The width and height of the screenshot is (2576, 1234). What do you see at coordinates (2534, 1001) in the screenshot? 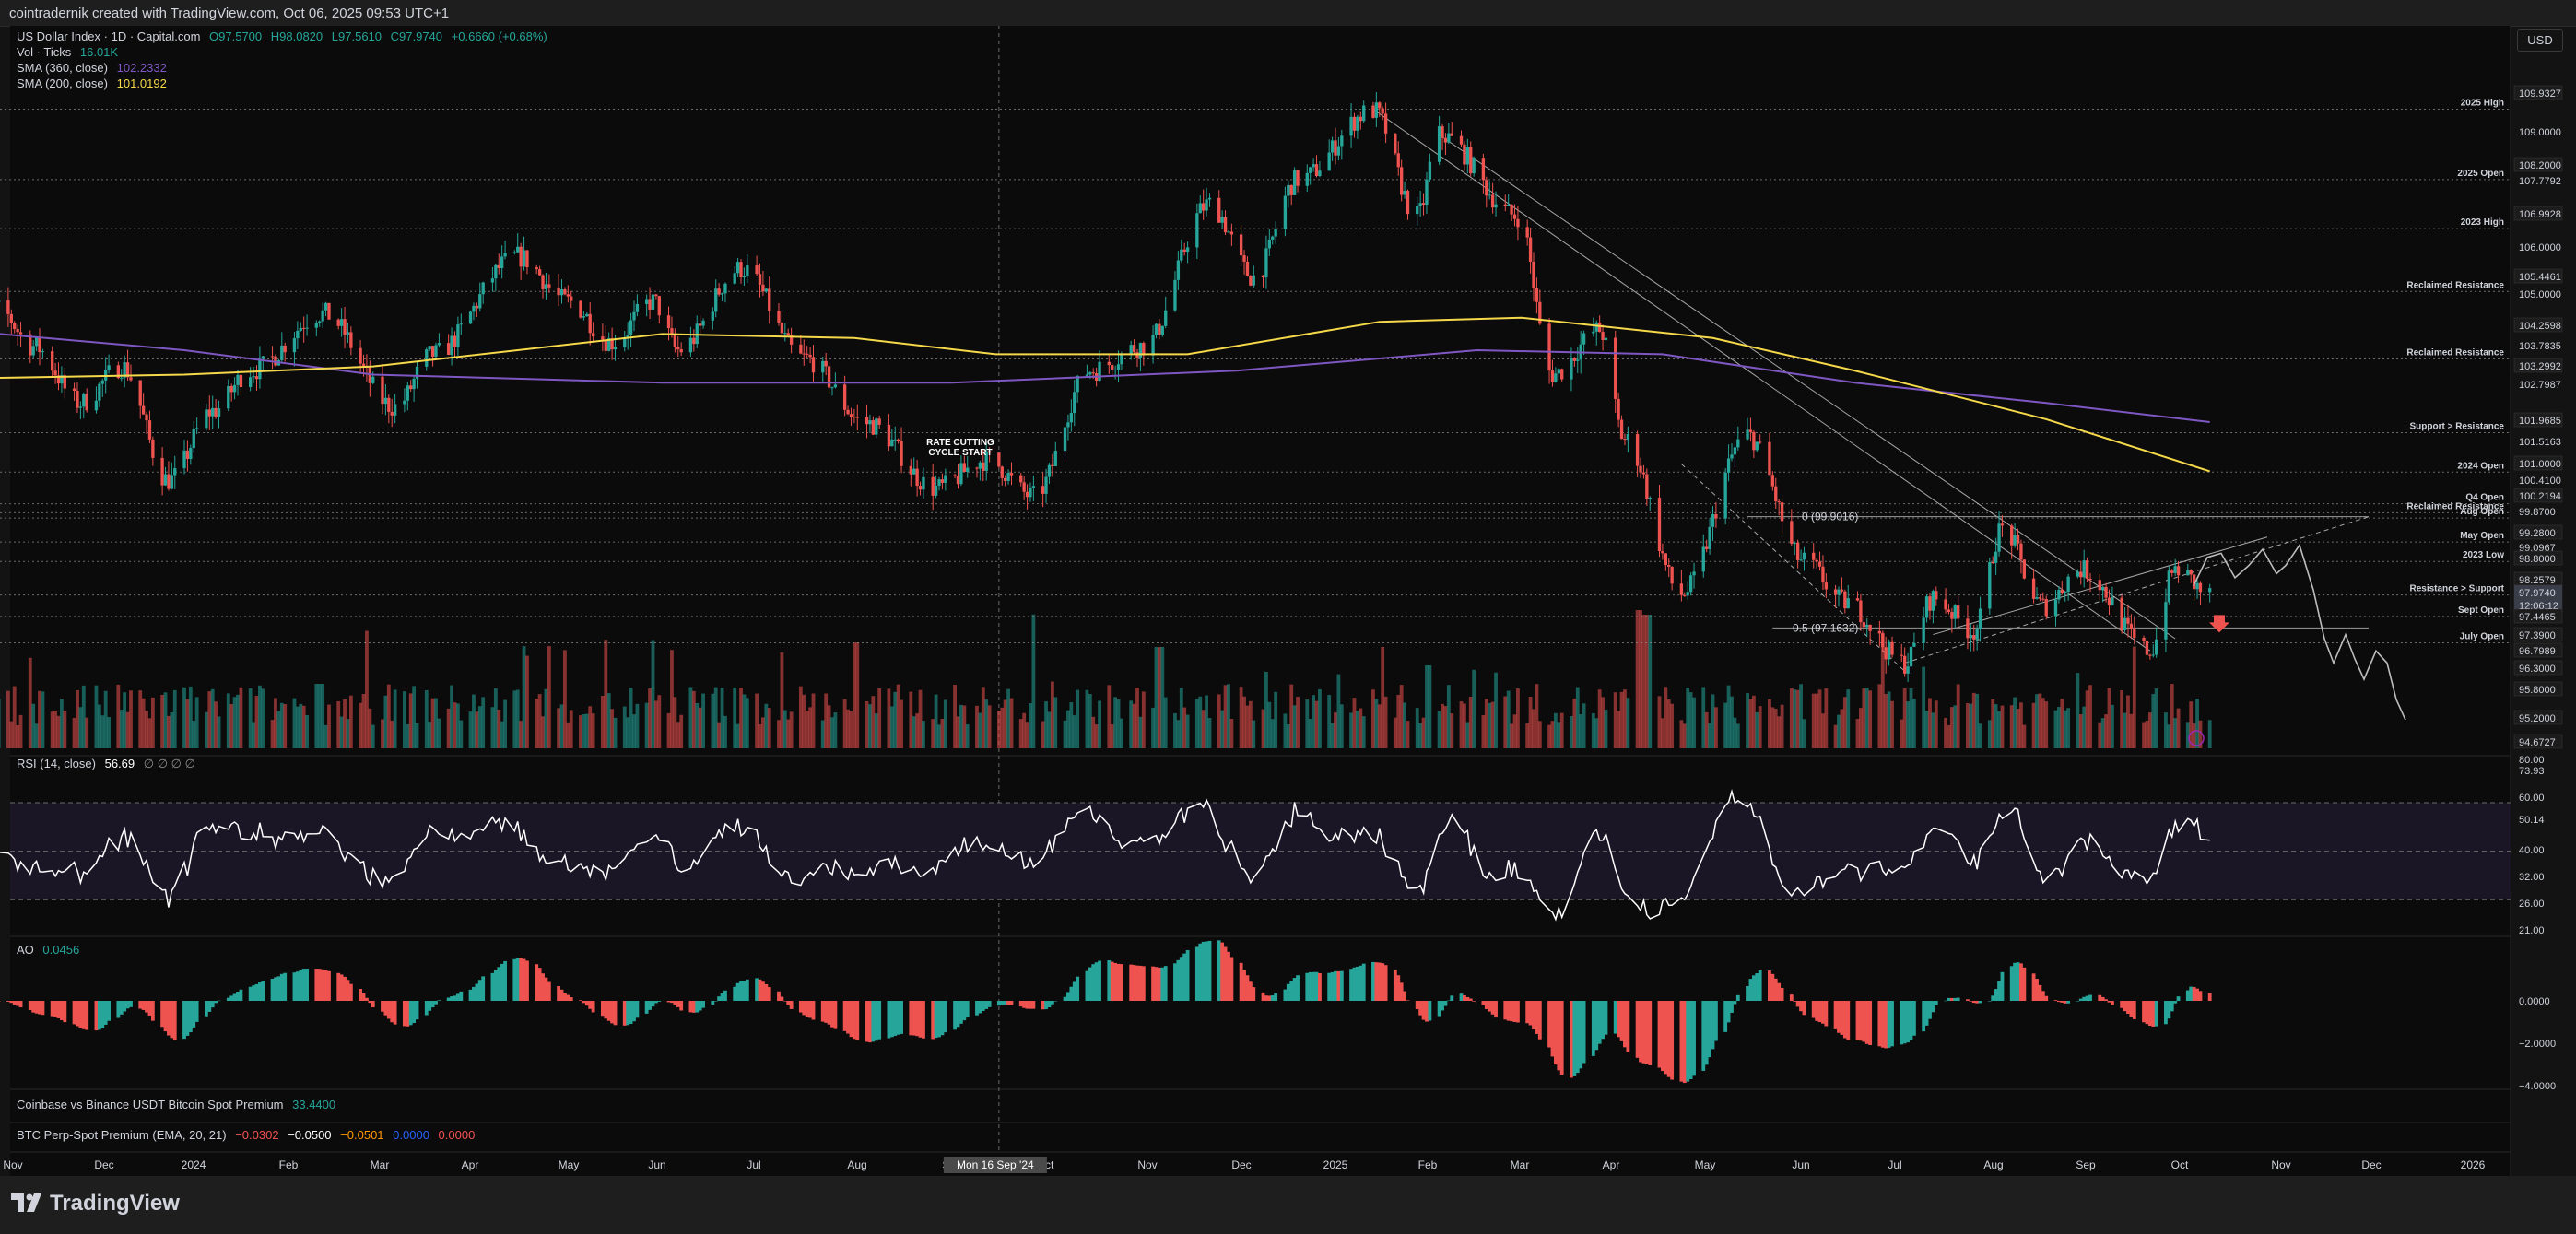
I see `ao-axis-label: 0.0000` at bounding box center [2534, 1001].